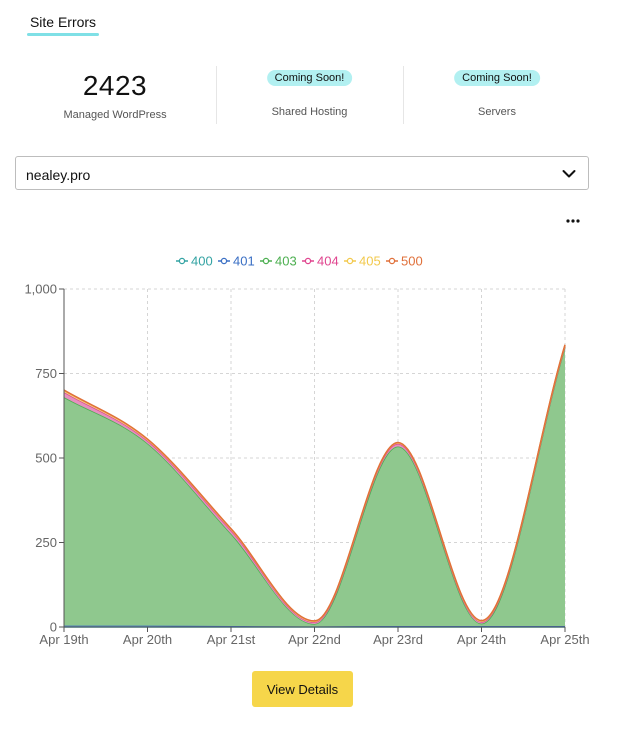 The width and height of the screenshot is (624, 733). What do you see at coordinates (569, 174) in the screenshot?
I see `chevron-down-icon` at bounding box center [569, 174].